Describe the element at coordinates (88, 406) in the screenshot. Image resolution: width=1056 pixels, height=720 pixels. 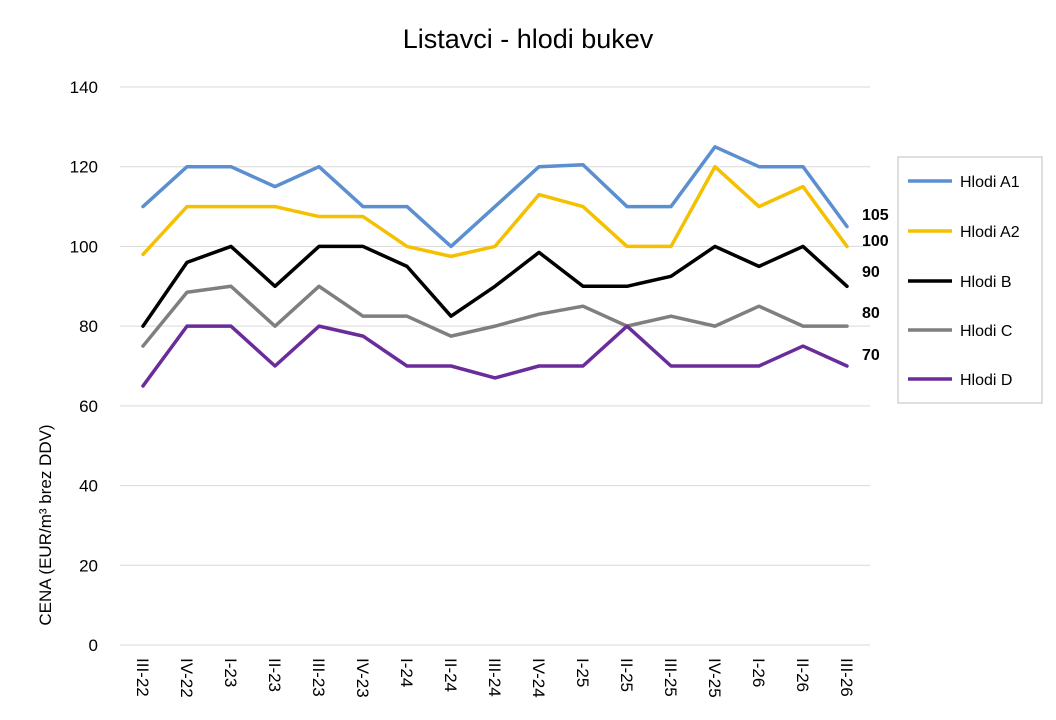
I see `y-tick-label: 60` at that location.